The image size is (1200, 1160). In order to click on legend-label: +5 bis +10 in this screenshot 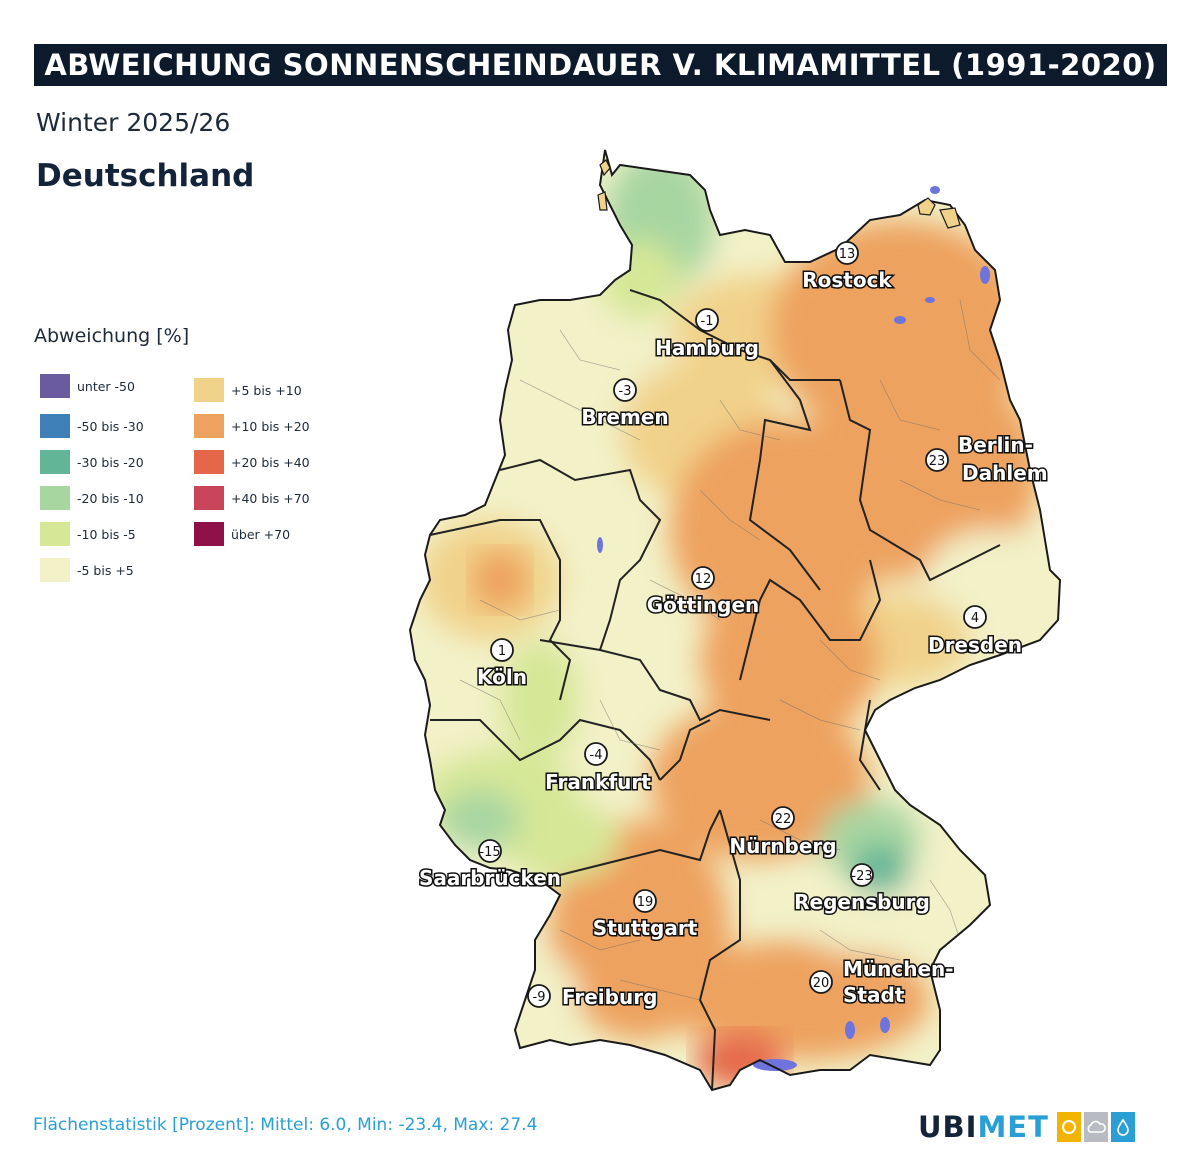, I will do `click(266, 390)`.